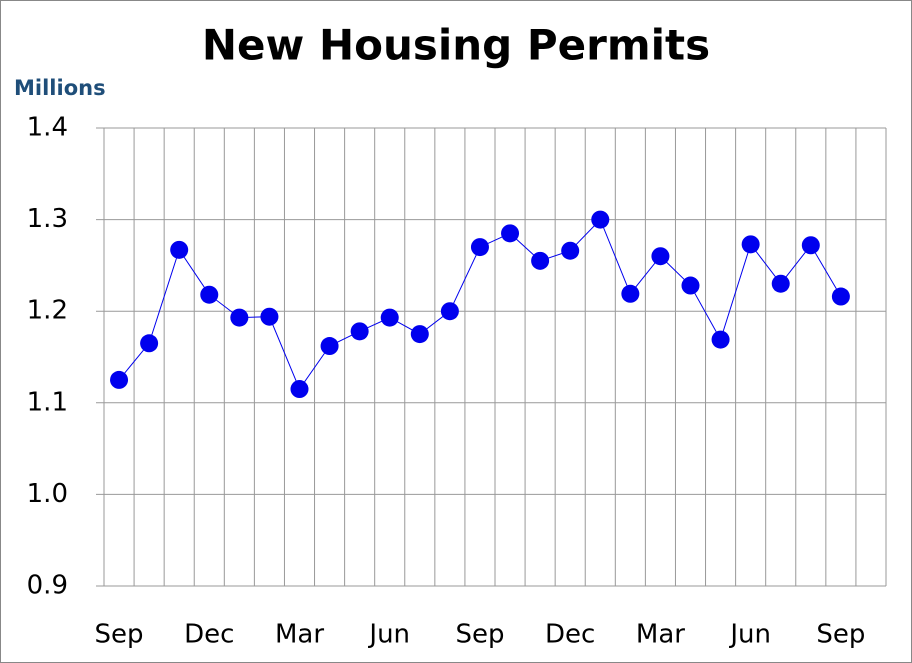  I want to click on chart-title: New Housing Permits, so click(456, 45).